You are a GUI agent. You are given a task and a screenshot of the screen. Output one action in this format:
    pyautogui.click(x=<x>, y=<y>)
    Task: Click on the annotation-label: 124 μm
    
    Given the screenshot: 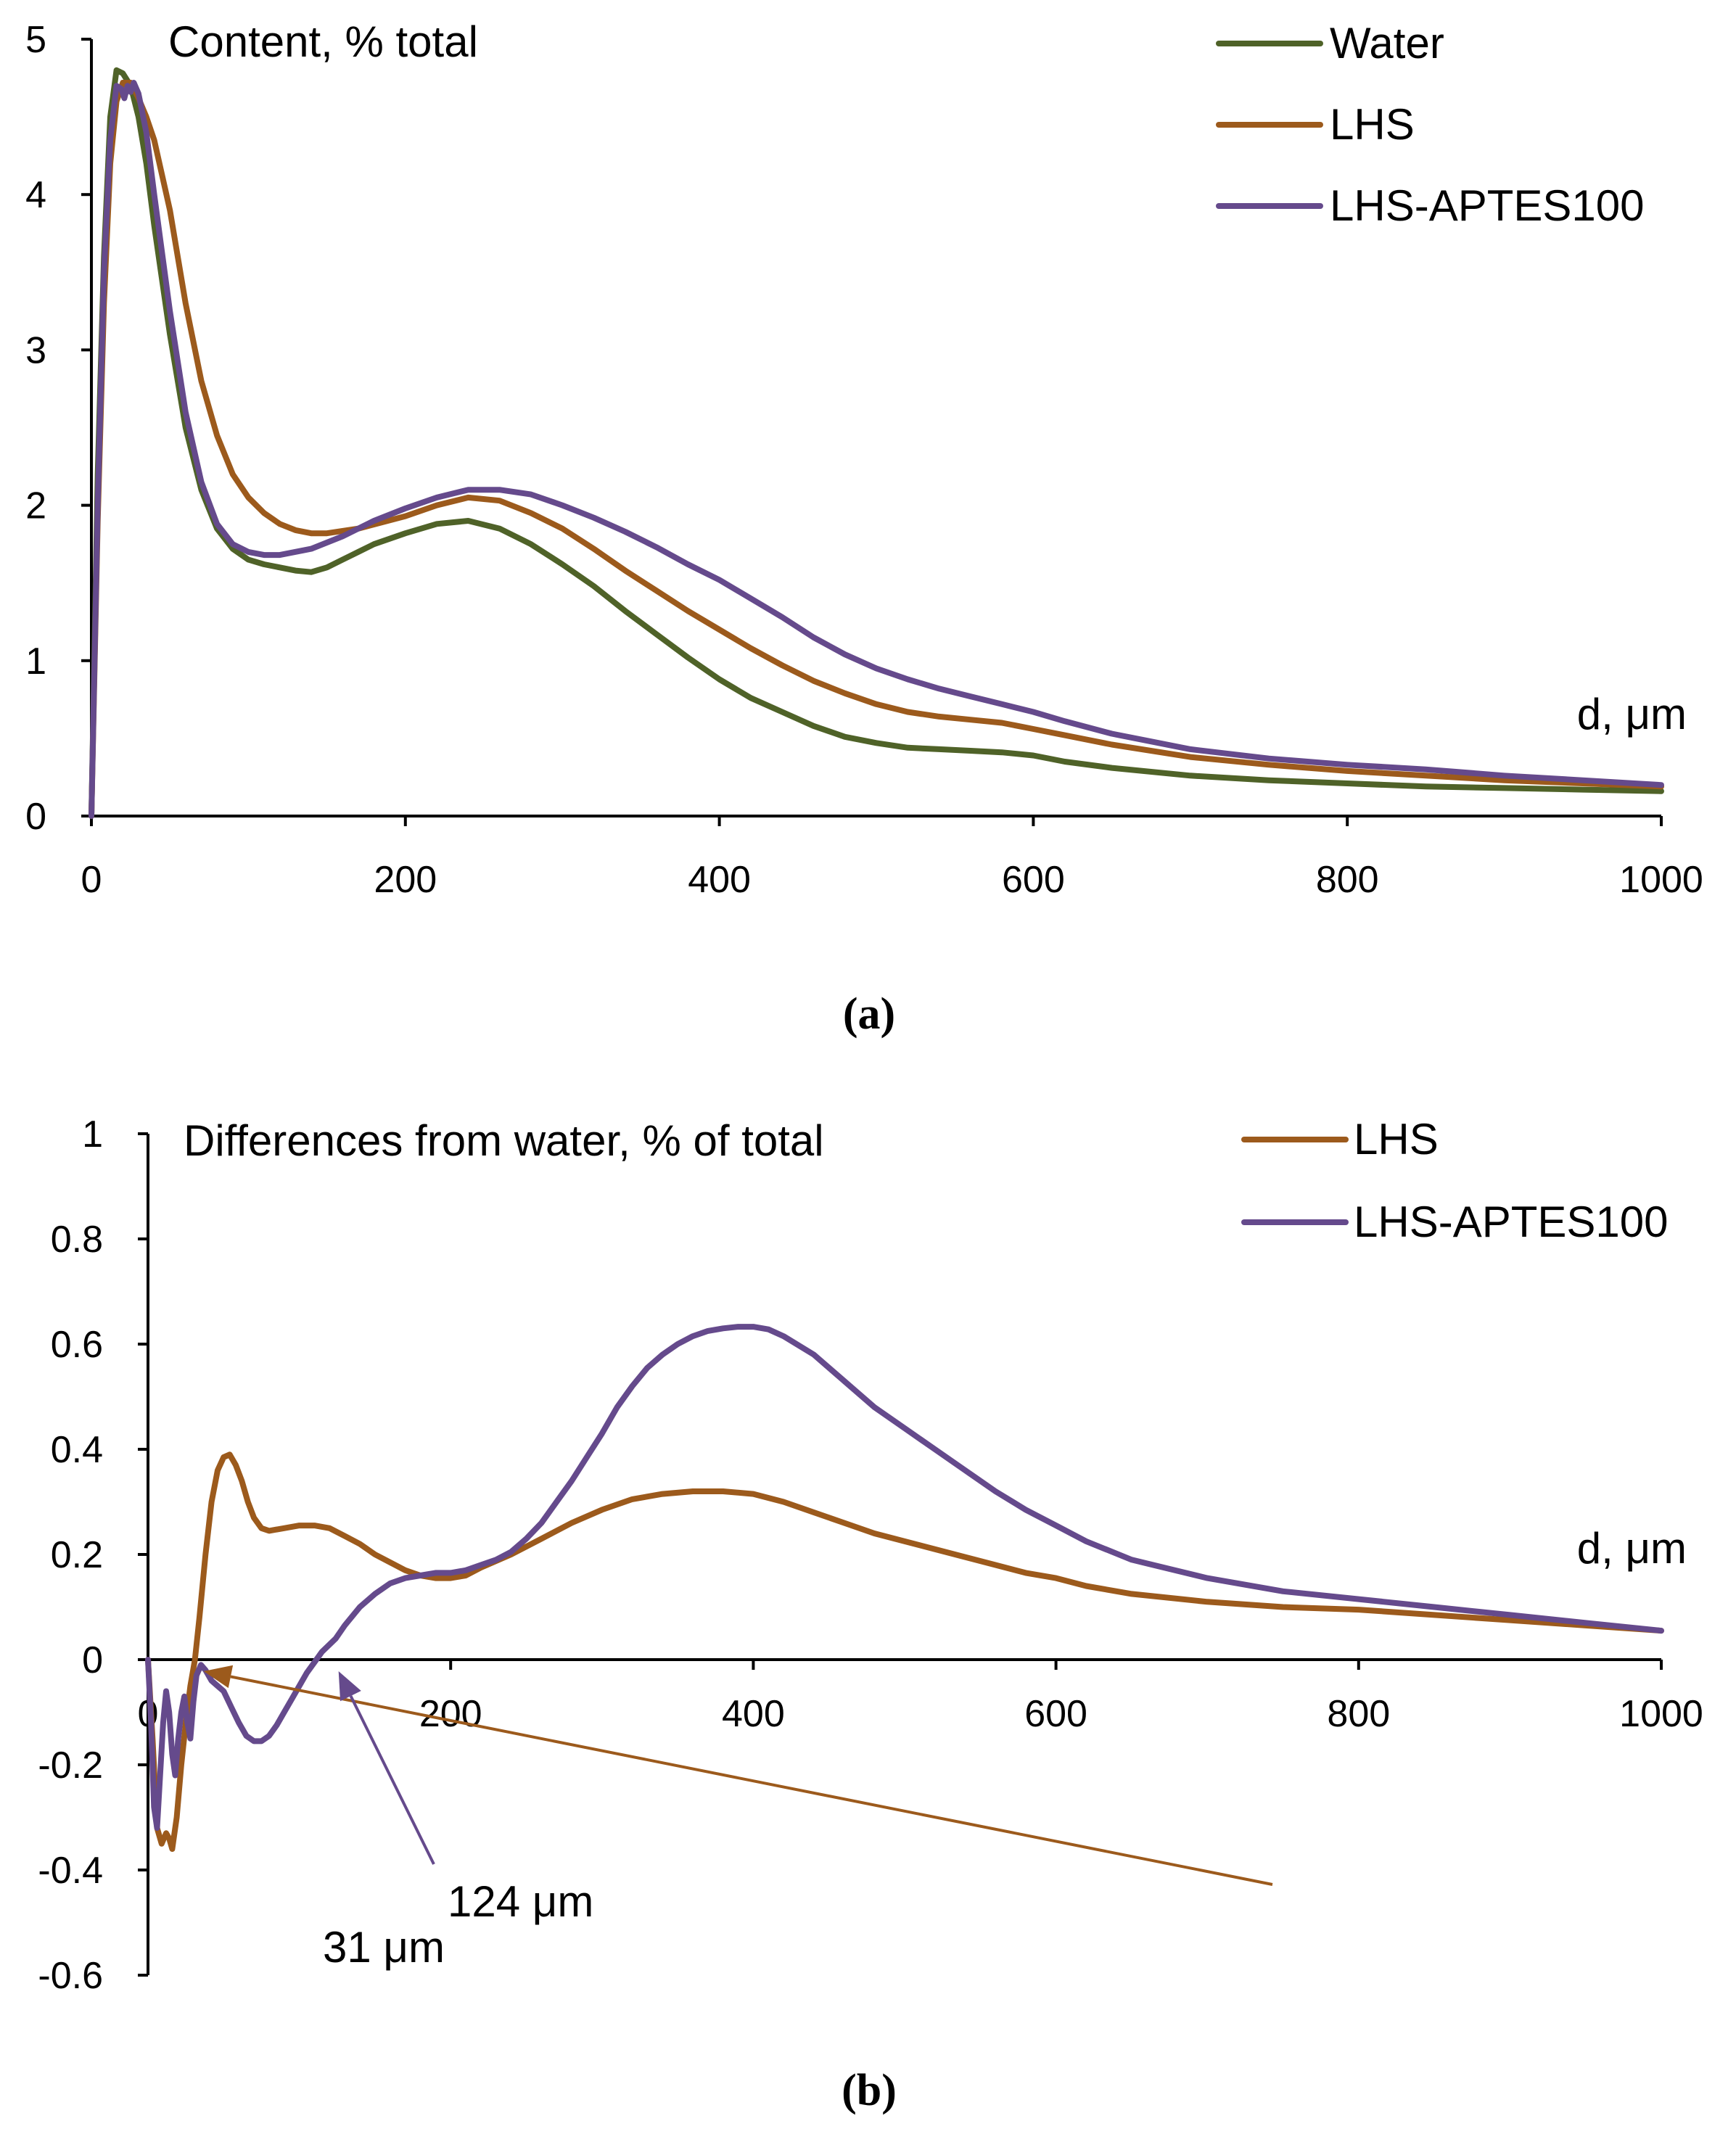 What is the action you would take?
    pyautogui.click(x=520, y=1901)
    